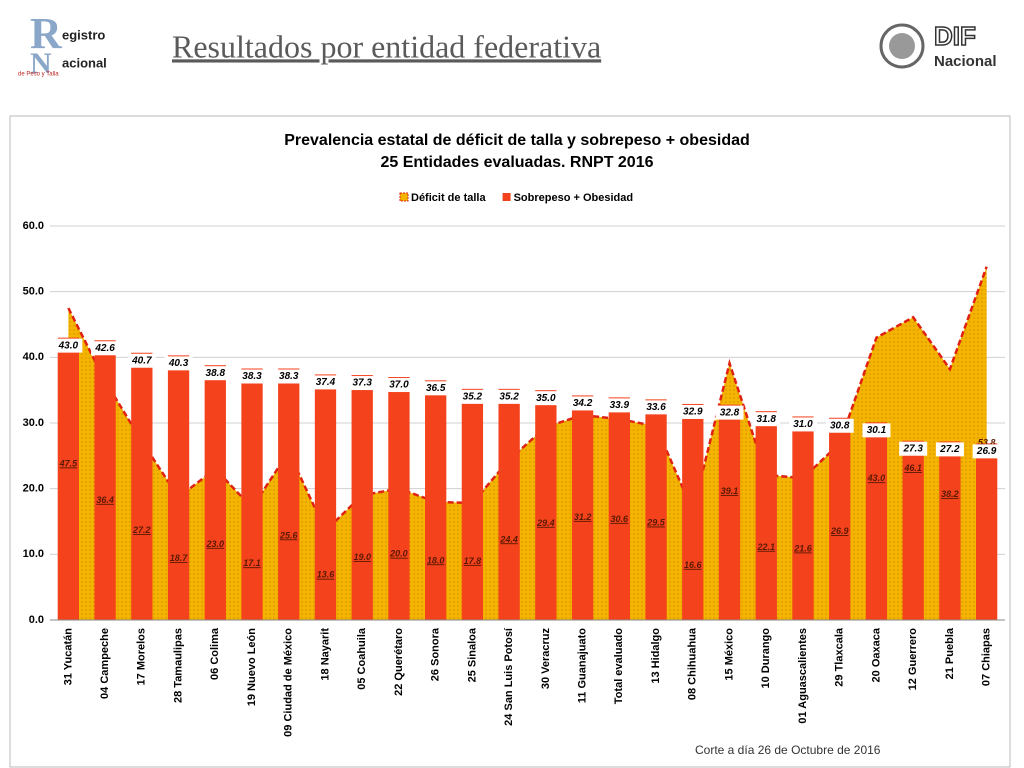 This screenshot has width=1024, height=768. I want to click on data-label: 32.8, so click(730, 412).